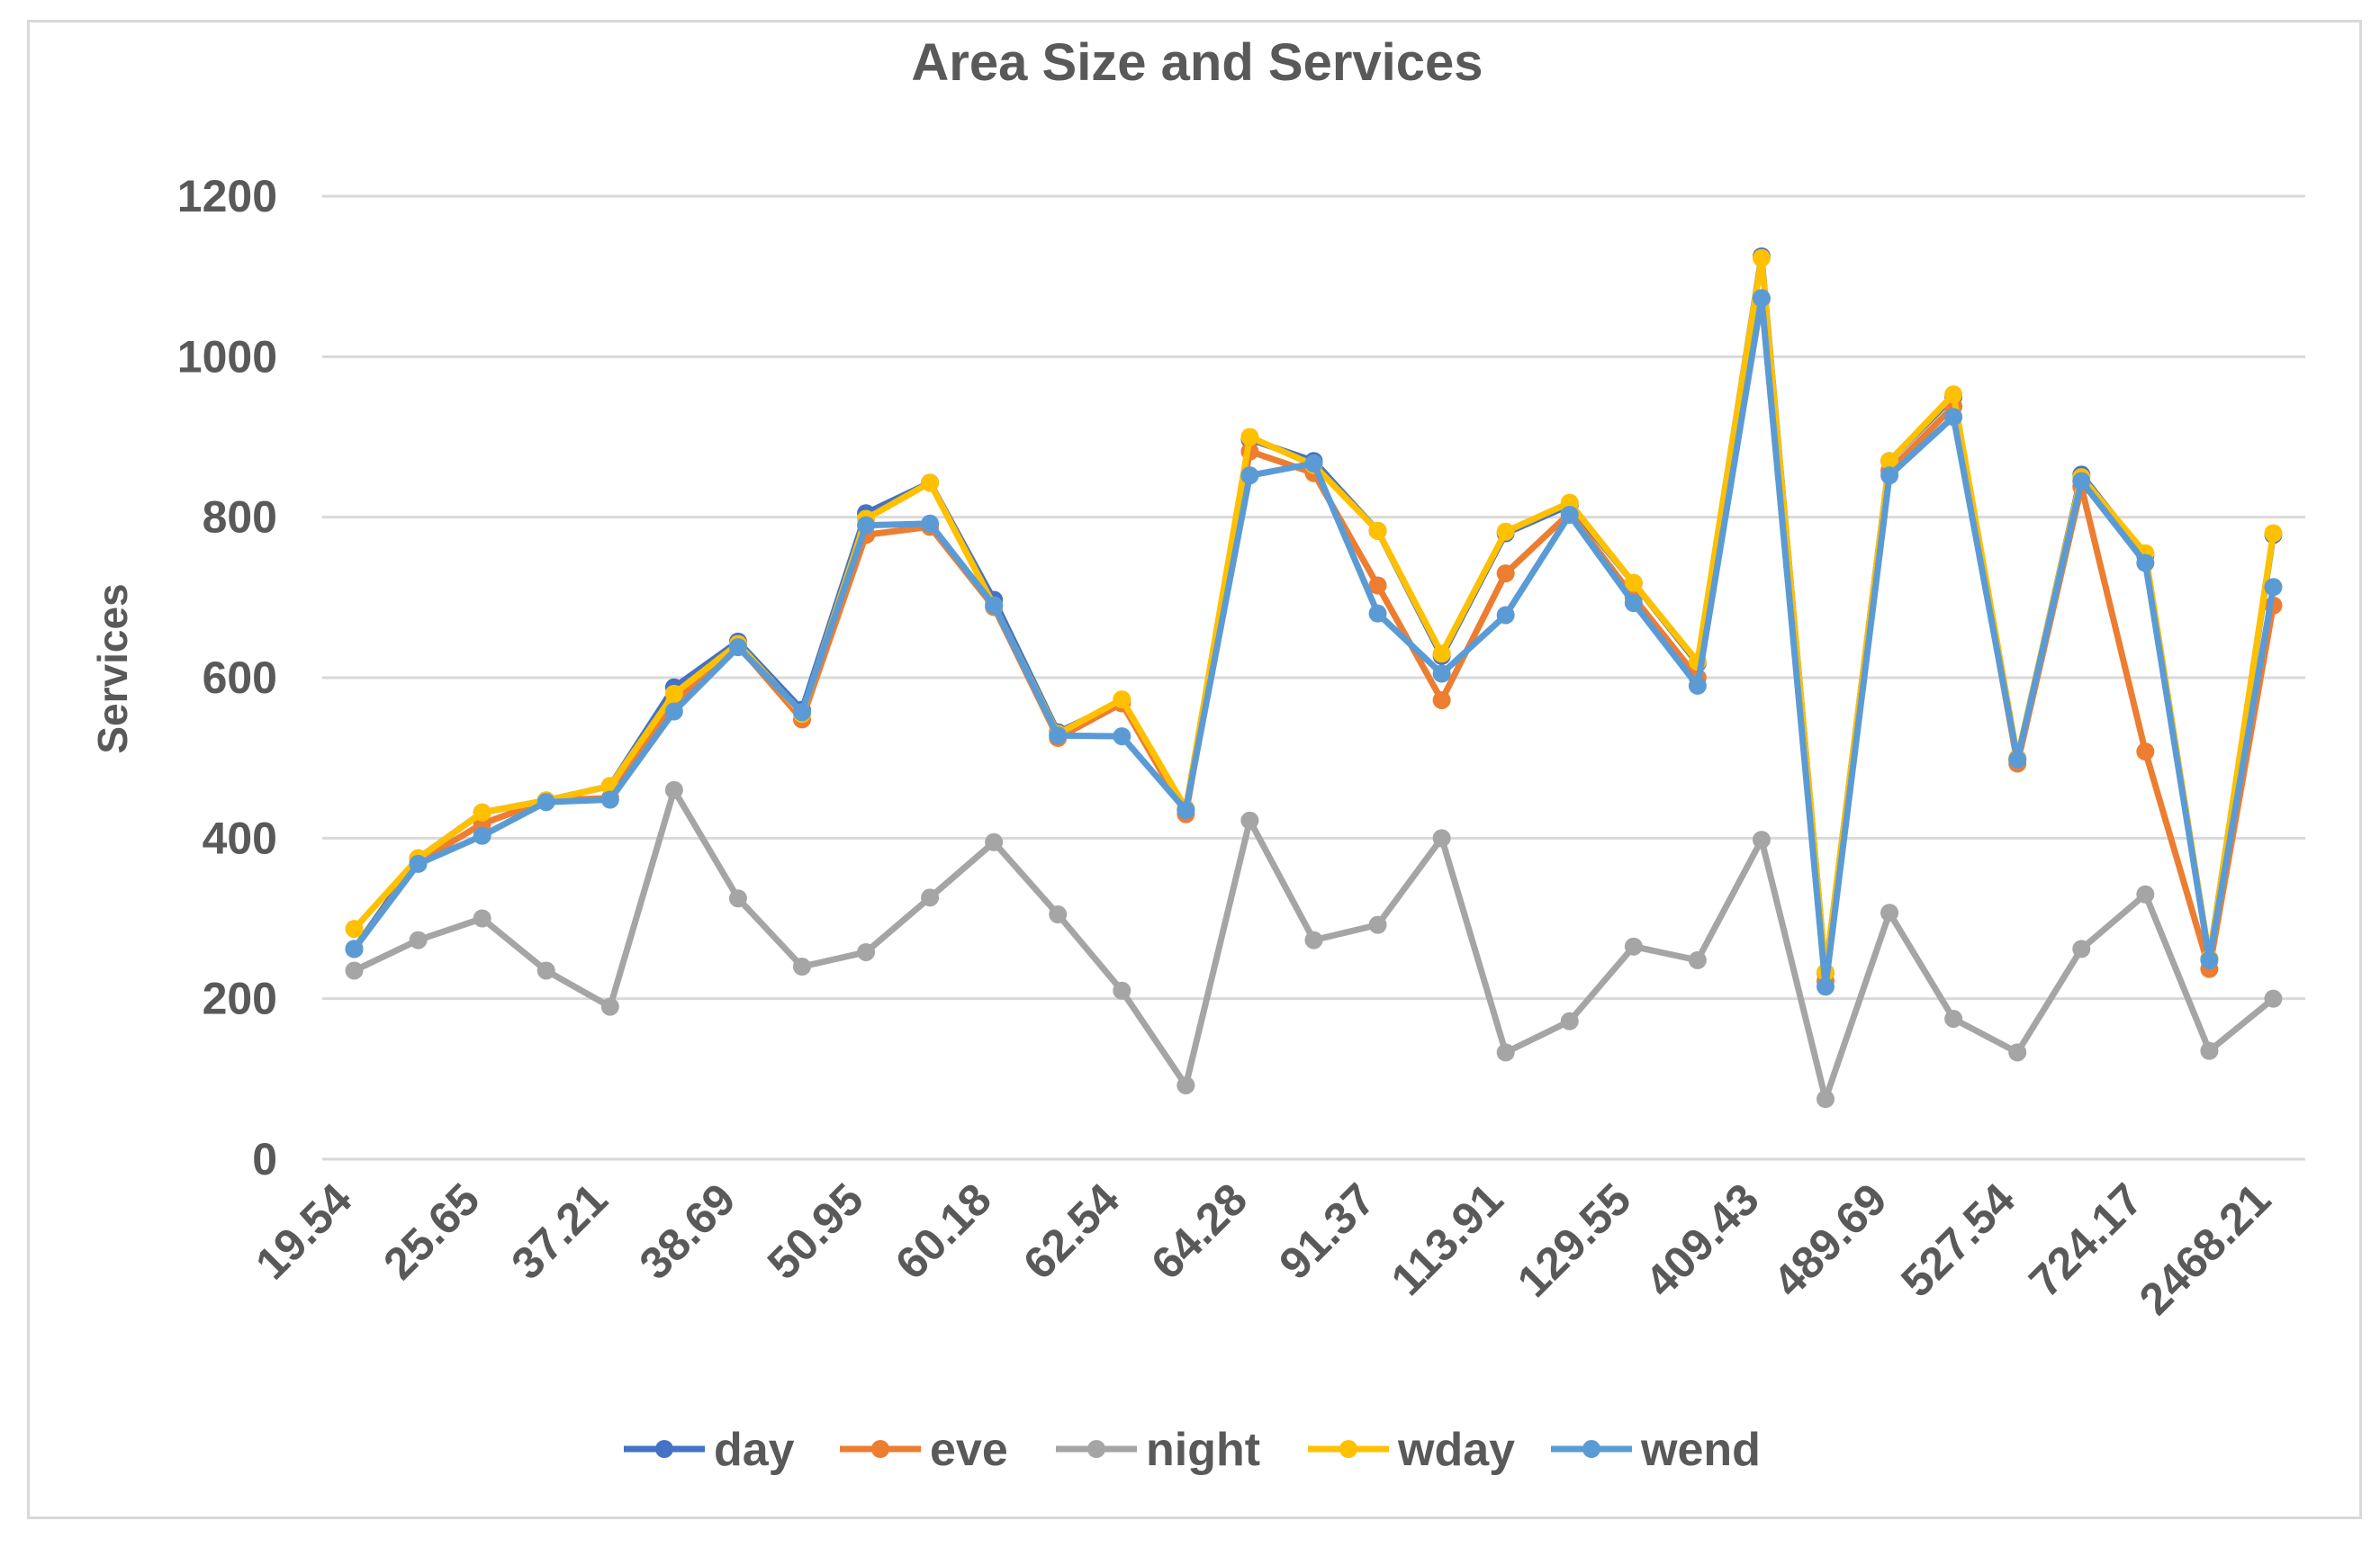  What do you see at coordinates (1447, 1239) in the screenshot?
I see `x-tick-label: 113.91` at bounding box center [1447, 1239].